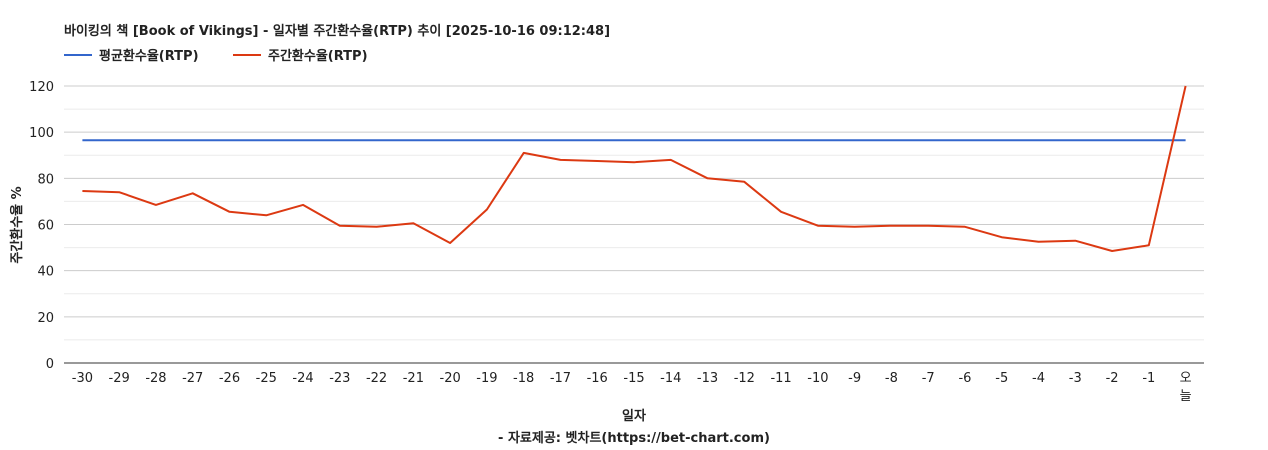 The height and width of the screenshot is (450, 1268). Describe the element at coordinates (216, 56) in the screenshot. I see `legend: 평균환수율(RTP) 주간환수율(RTP)` at that location.